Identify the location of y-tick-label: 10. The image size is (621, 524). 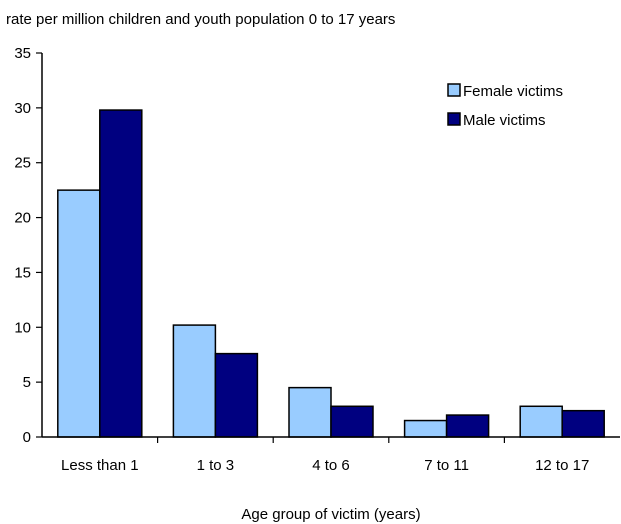
(22, 327).